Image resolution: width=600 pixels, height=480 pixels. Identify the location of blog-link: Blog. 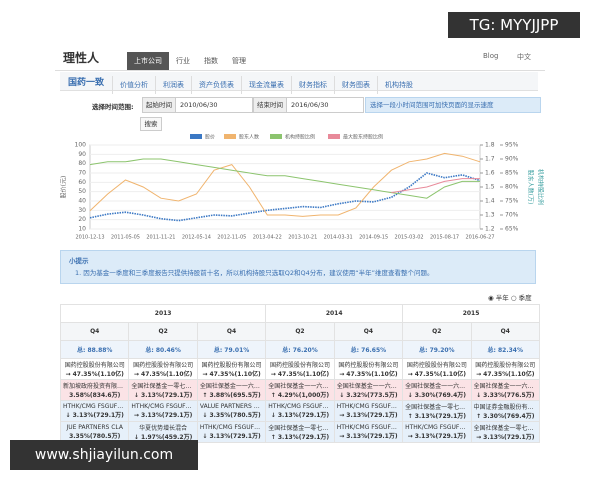
(491, 56).